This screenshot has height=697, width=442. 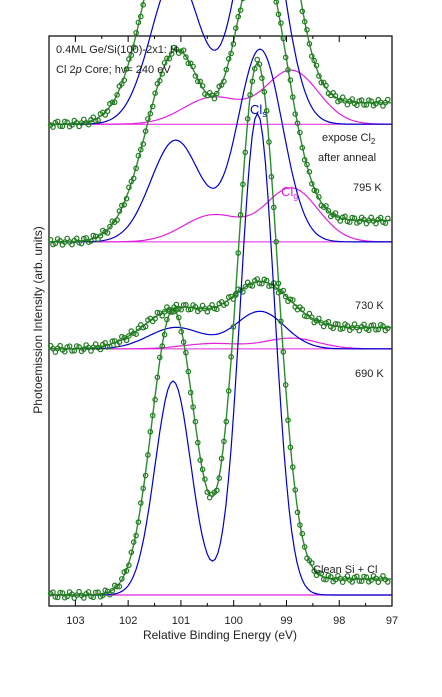 What do you see at coordinates (367, 188) in the screenshot?
I see `spectrum-label-795k: 795 K` at bounding box center [367, 188].